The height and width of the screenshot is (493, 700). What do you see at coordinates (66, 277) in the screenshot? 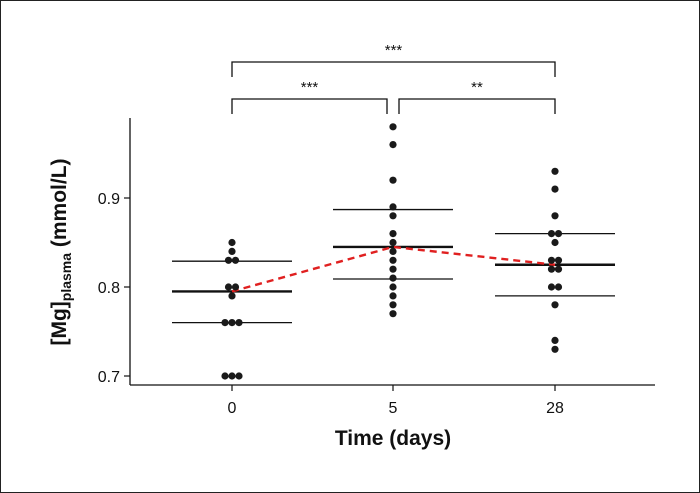
I see `y-axis-title-subscript: plasma` at bounding box center [66, 277].